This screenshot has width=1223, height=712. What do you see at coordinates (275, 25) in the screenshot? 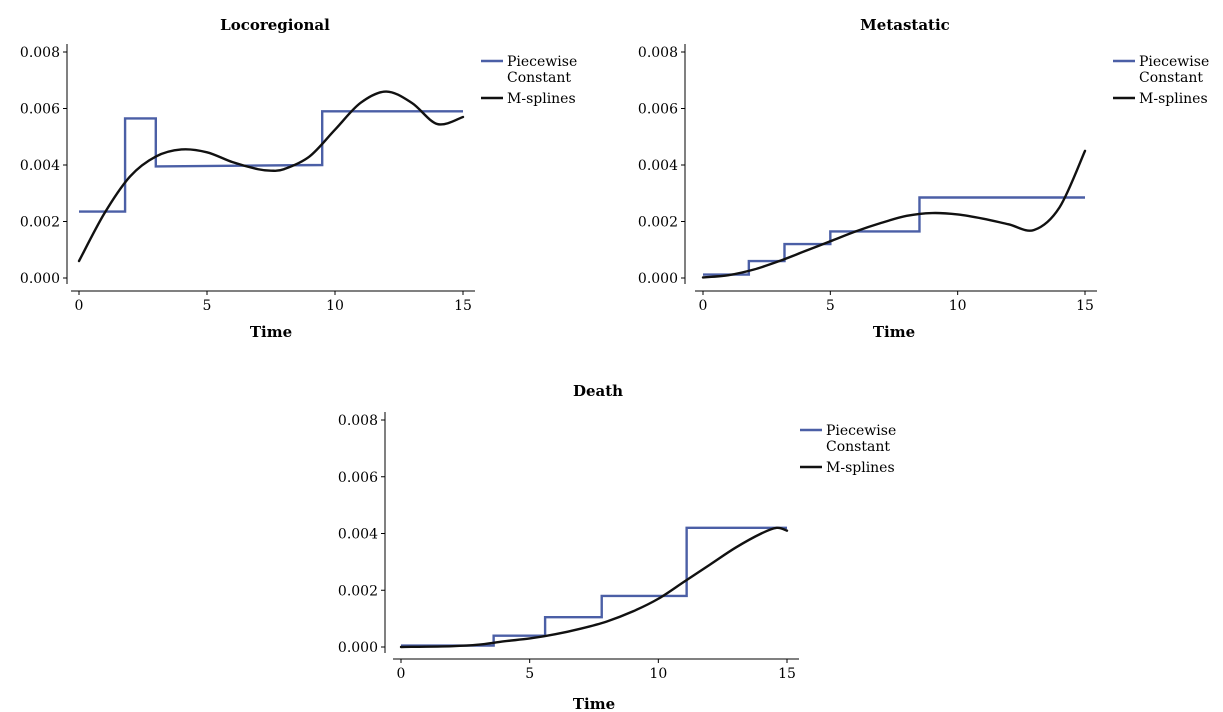
I see `chart-title: Locoregional` at bounding box center [275, 25].